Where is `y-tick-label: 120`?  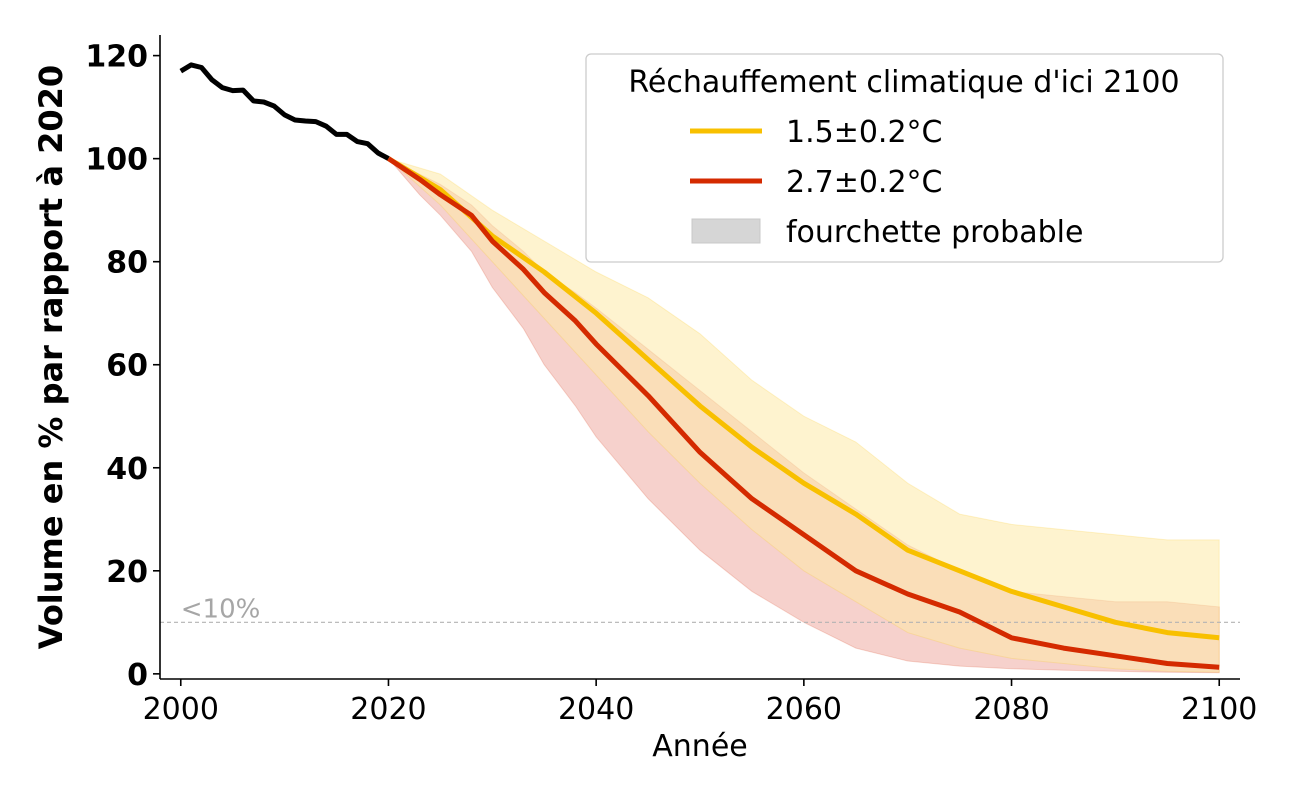
y-tick-label: 120 is located at coordinates (116, 57).